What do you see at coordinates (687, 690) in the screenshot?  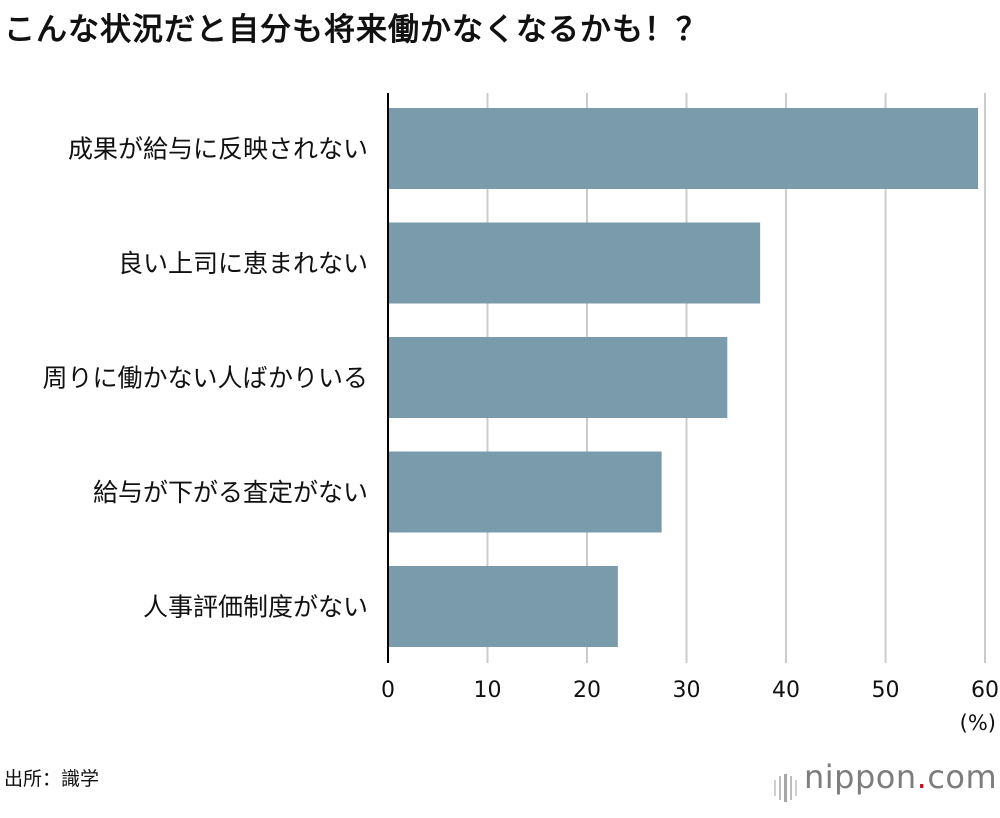 I see `x-tick-label: 30` at bounding box center [687, 690].